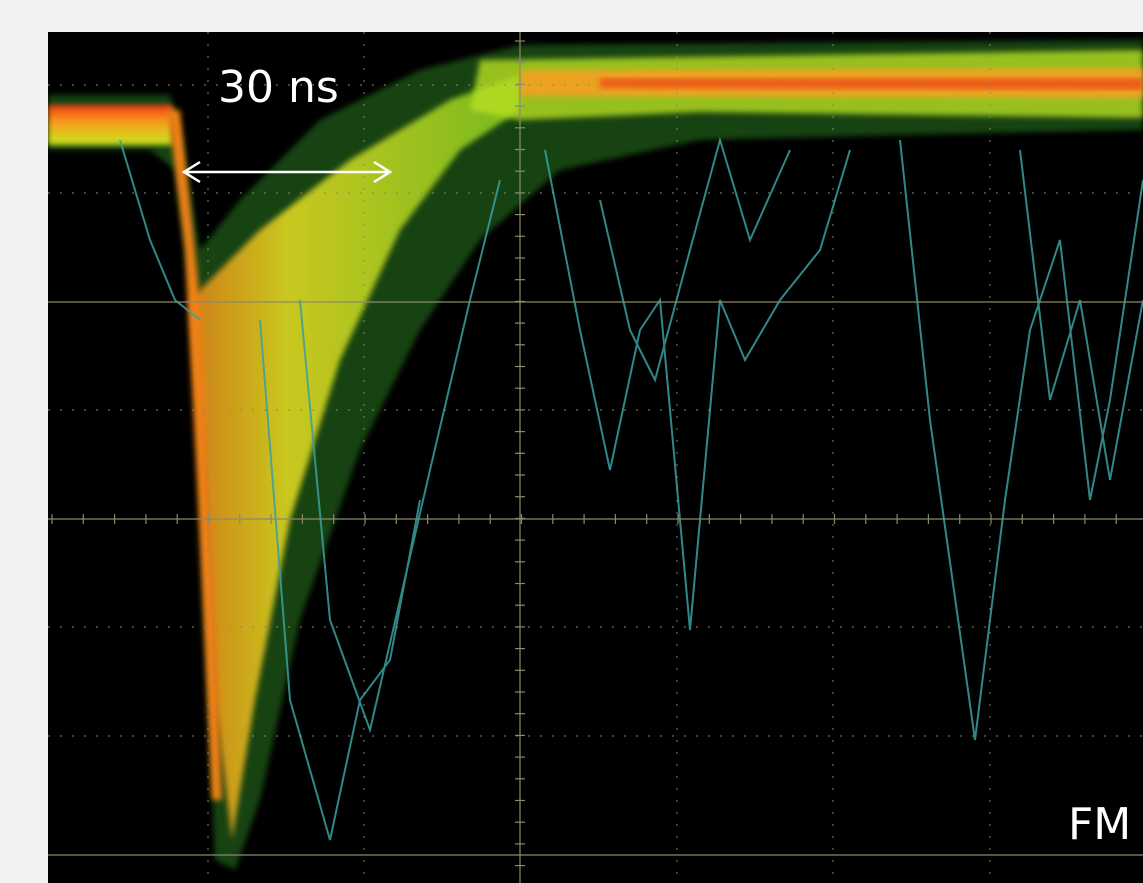 The image size is (1143, 883). What do you see at coordinates (287, 172) in the screenshot?
I see `time-arrow` at bounding box center [287, 172].